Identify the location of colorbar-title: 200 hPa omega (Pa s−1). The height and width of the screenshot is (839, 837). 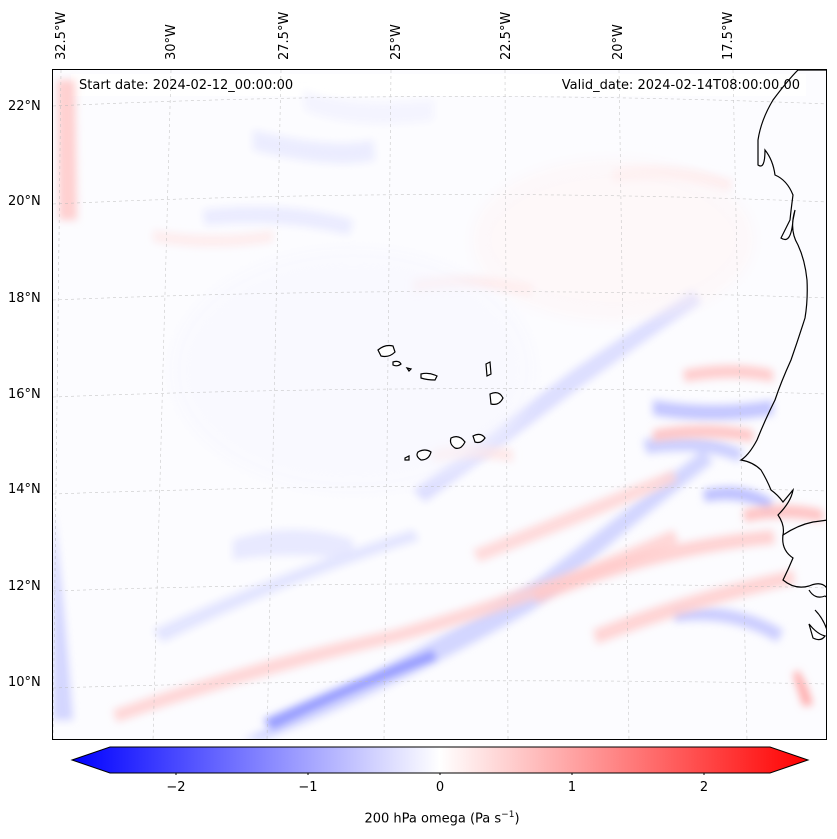
(418, 817).